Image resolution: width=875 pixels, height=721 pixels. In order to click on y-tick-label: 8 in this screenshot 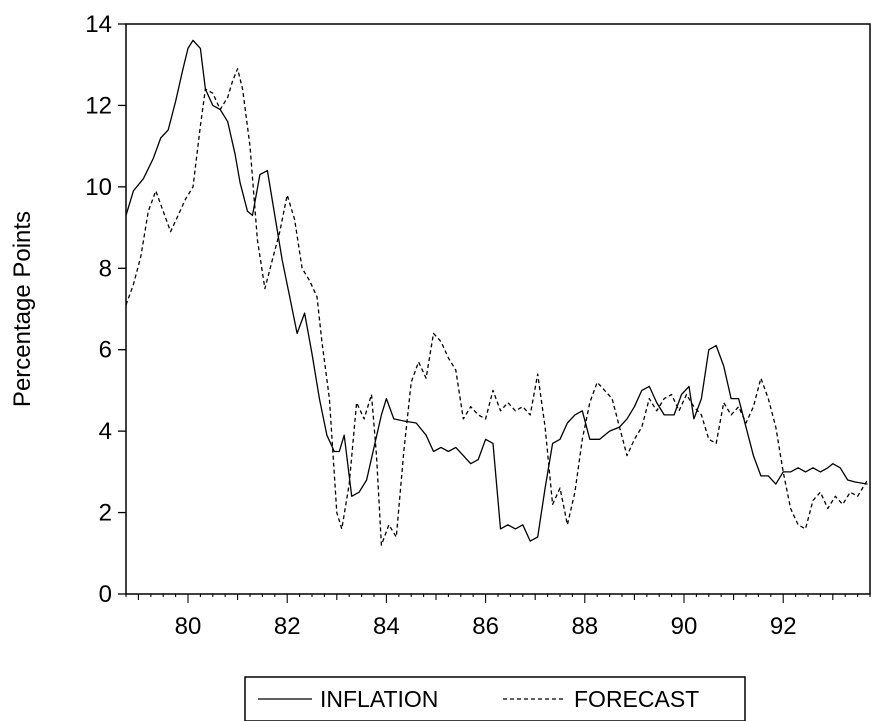, I will do `click(105, 268)`.